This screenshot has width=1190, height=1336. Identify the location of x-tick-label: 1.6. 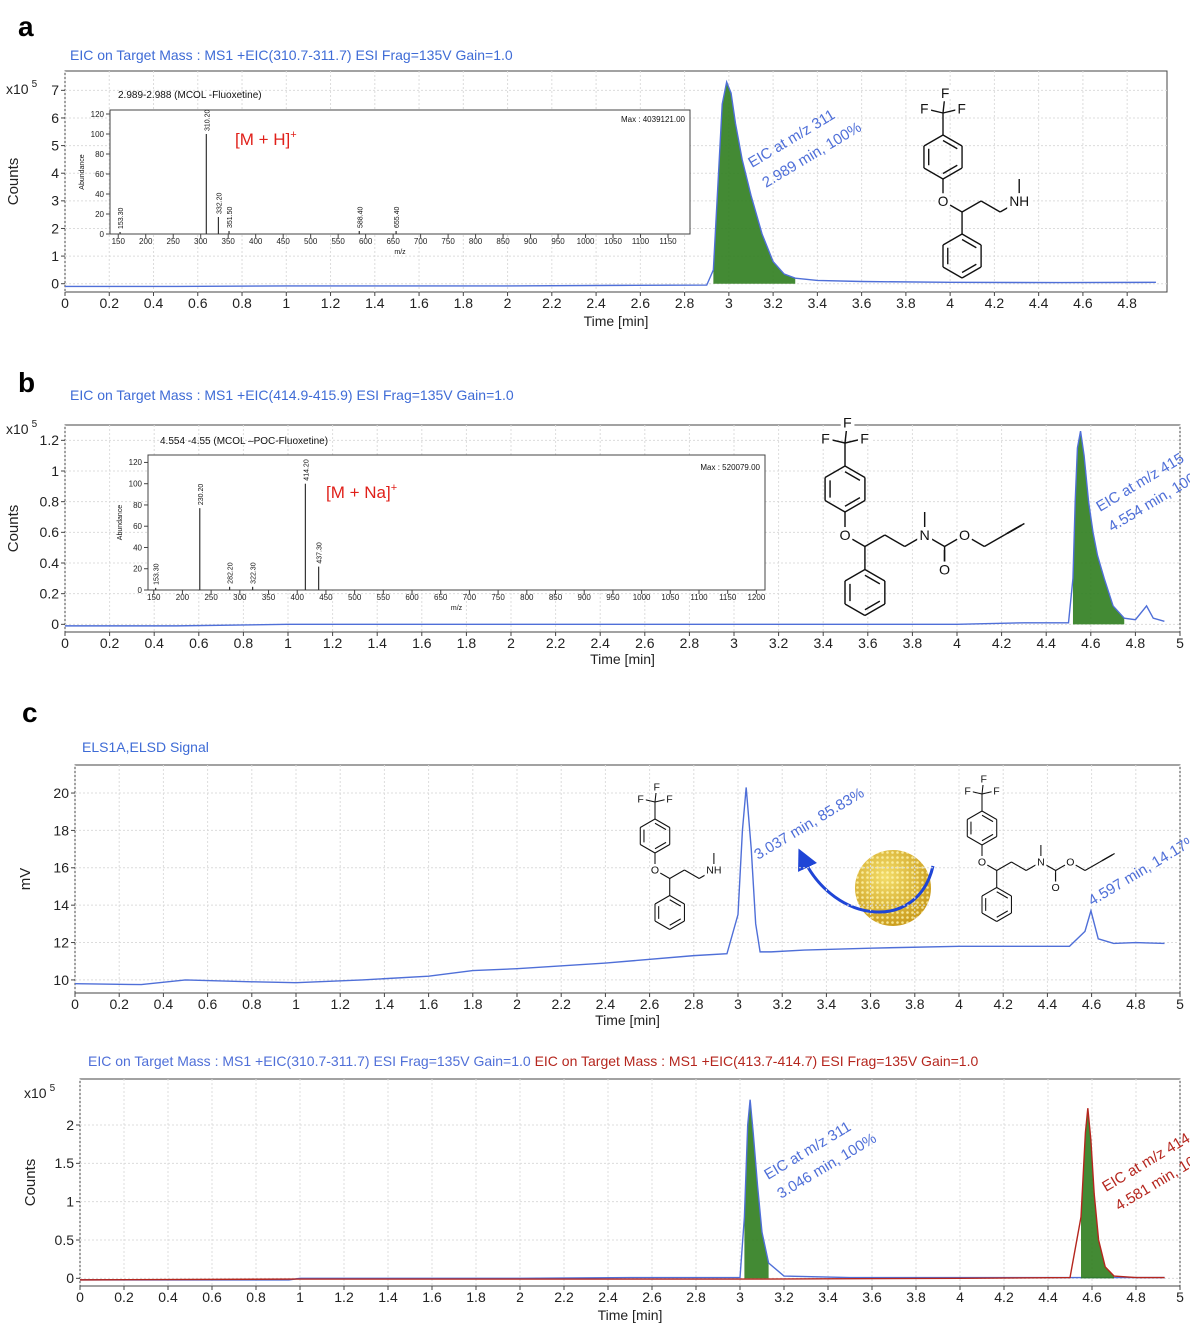
(429, 1004).